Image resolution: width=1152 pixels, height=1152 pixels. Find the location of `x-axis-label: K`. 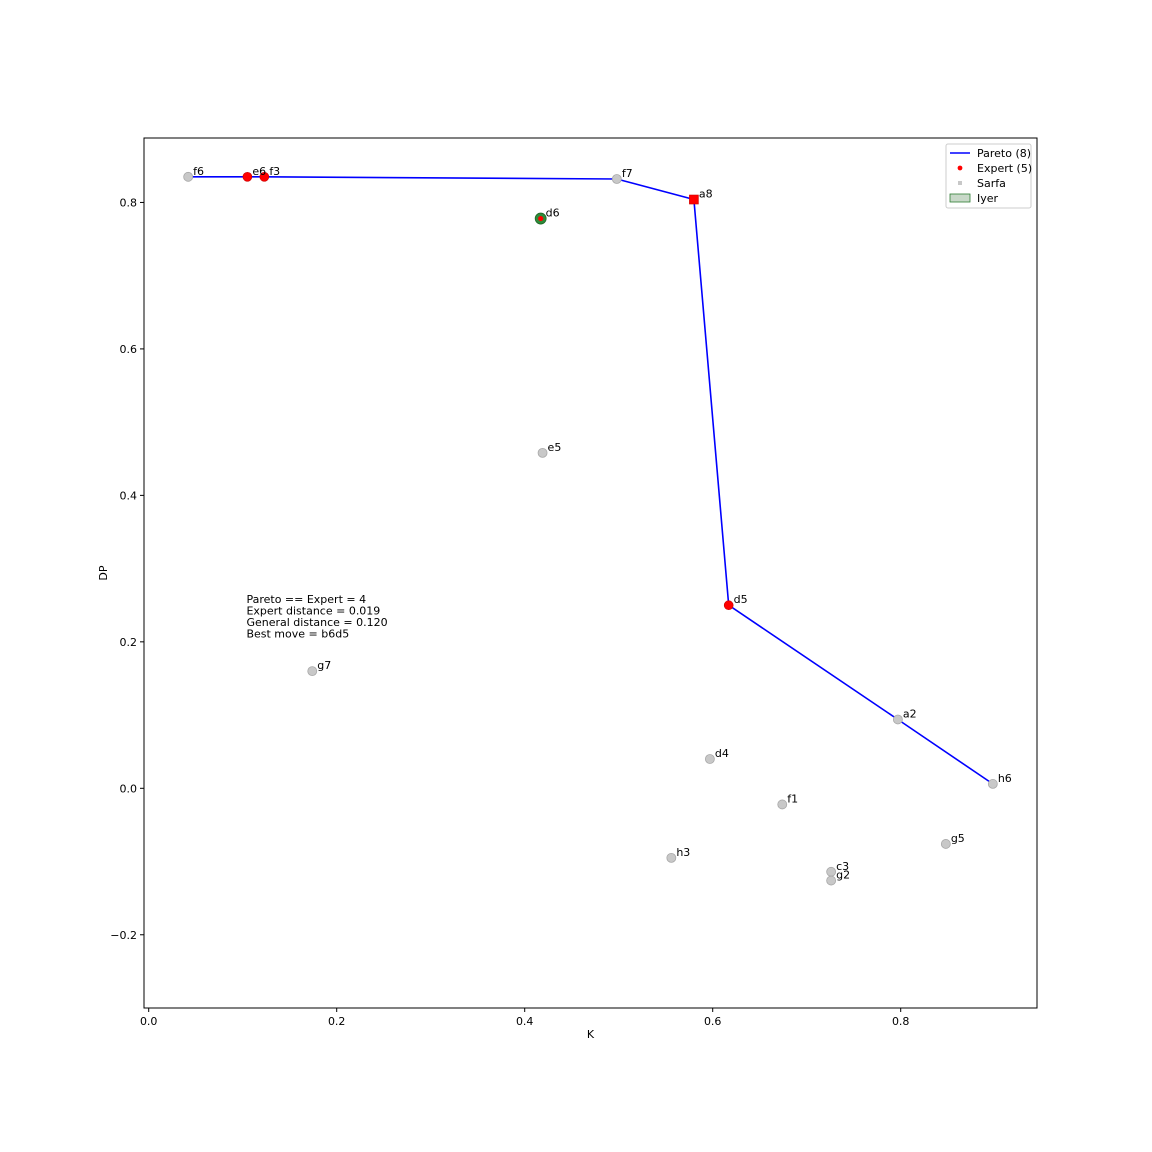

x-axis-label: K is located at coordinates (591, 1034).